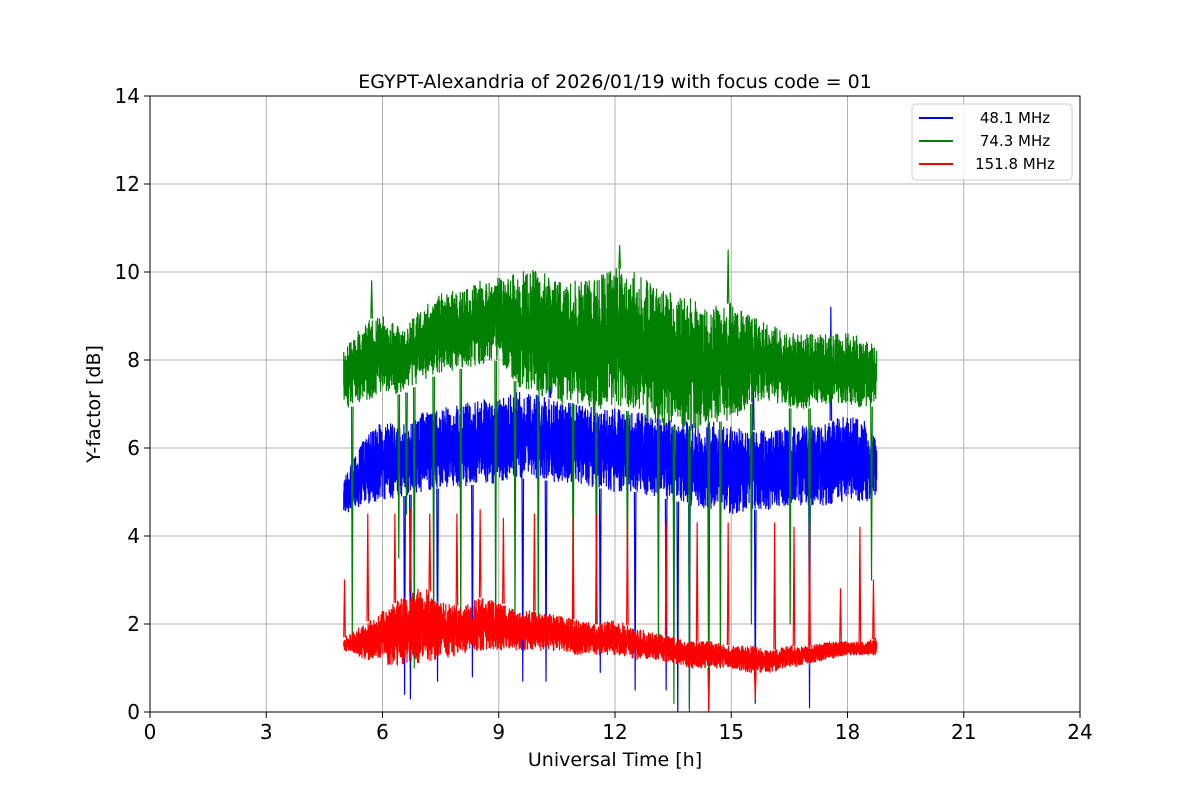  Describe the element at coordinates (731, 732) in the screenshot. I see `x-tick-label: 15` at that location.